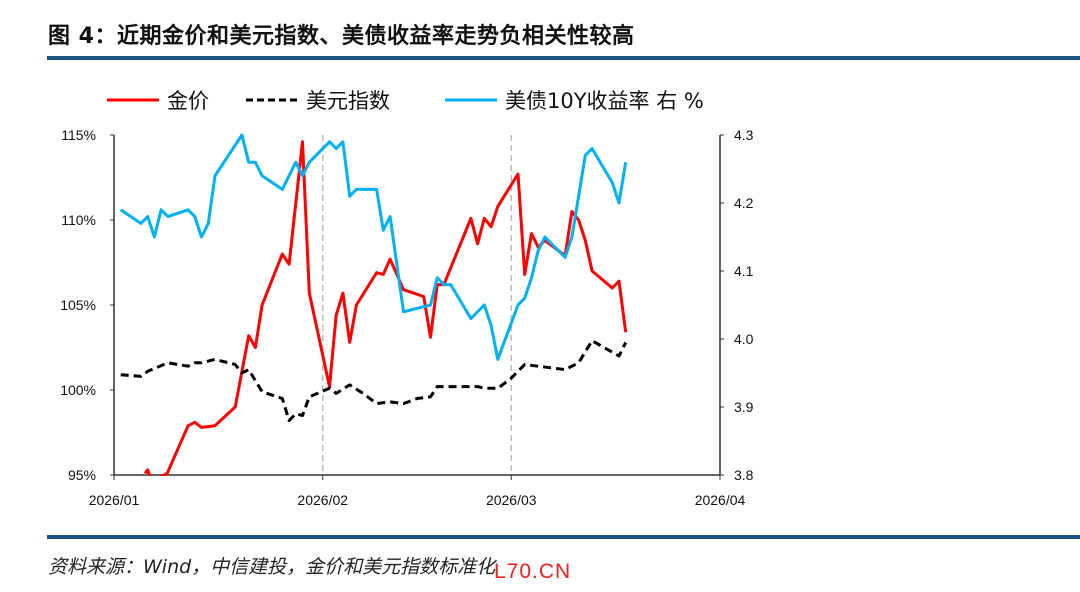 Image resolution: width=1080 pixels, height=592 pixels. I want to click on watermark: L70.CN, so click(533, 571).